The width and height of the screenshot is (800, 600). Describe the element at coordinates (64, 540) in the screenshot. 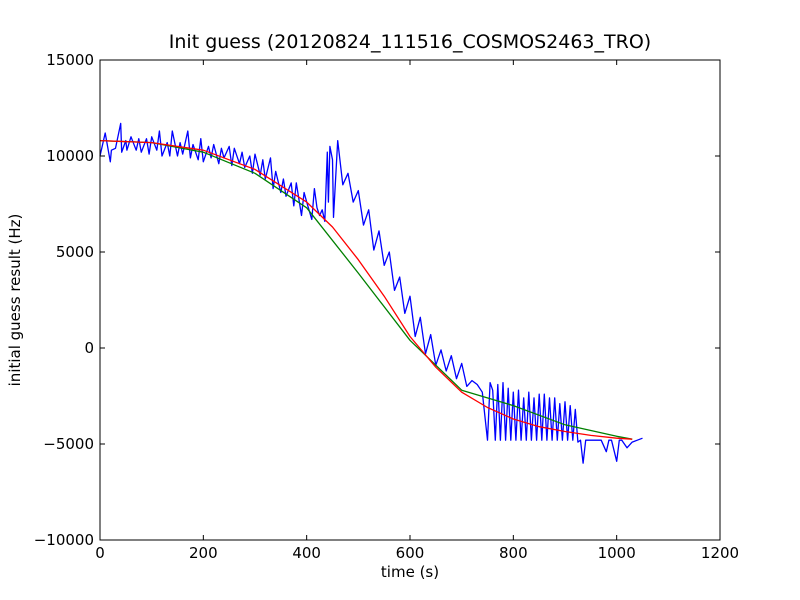

I see `y-tick-label: −10000` at that location.